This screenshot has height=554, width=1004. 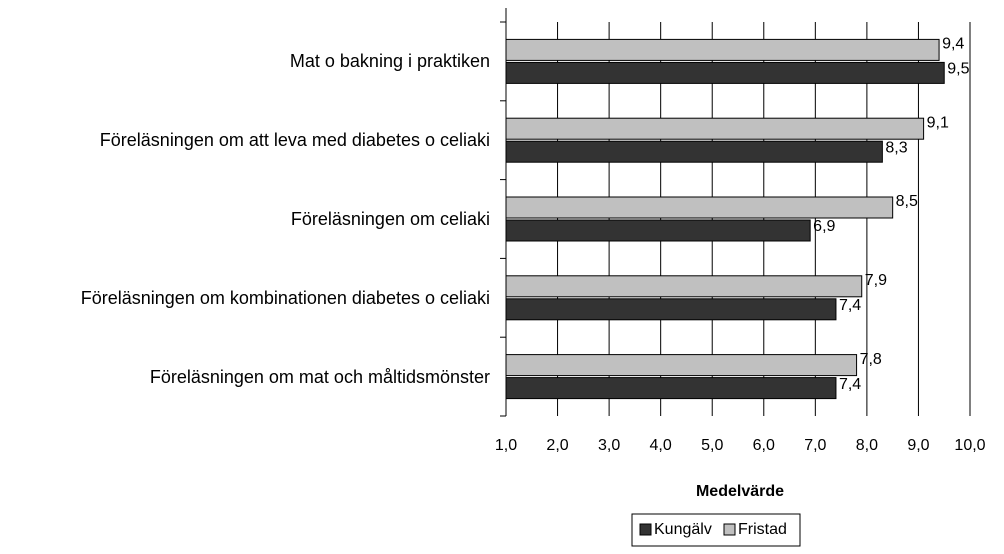 What do you see at coordinates (716, 530) in the screenshot?
I see `legend-box` at bounding box center [716, 530].